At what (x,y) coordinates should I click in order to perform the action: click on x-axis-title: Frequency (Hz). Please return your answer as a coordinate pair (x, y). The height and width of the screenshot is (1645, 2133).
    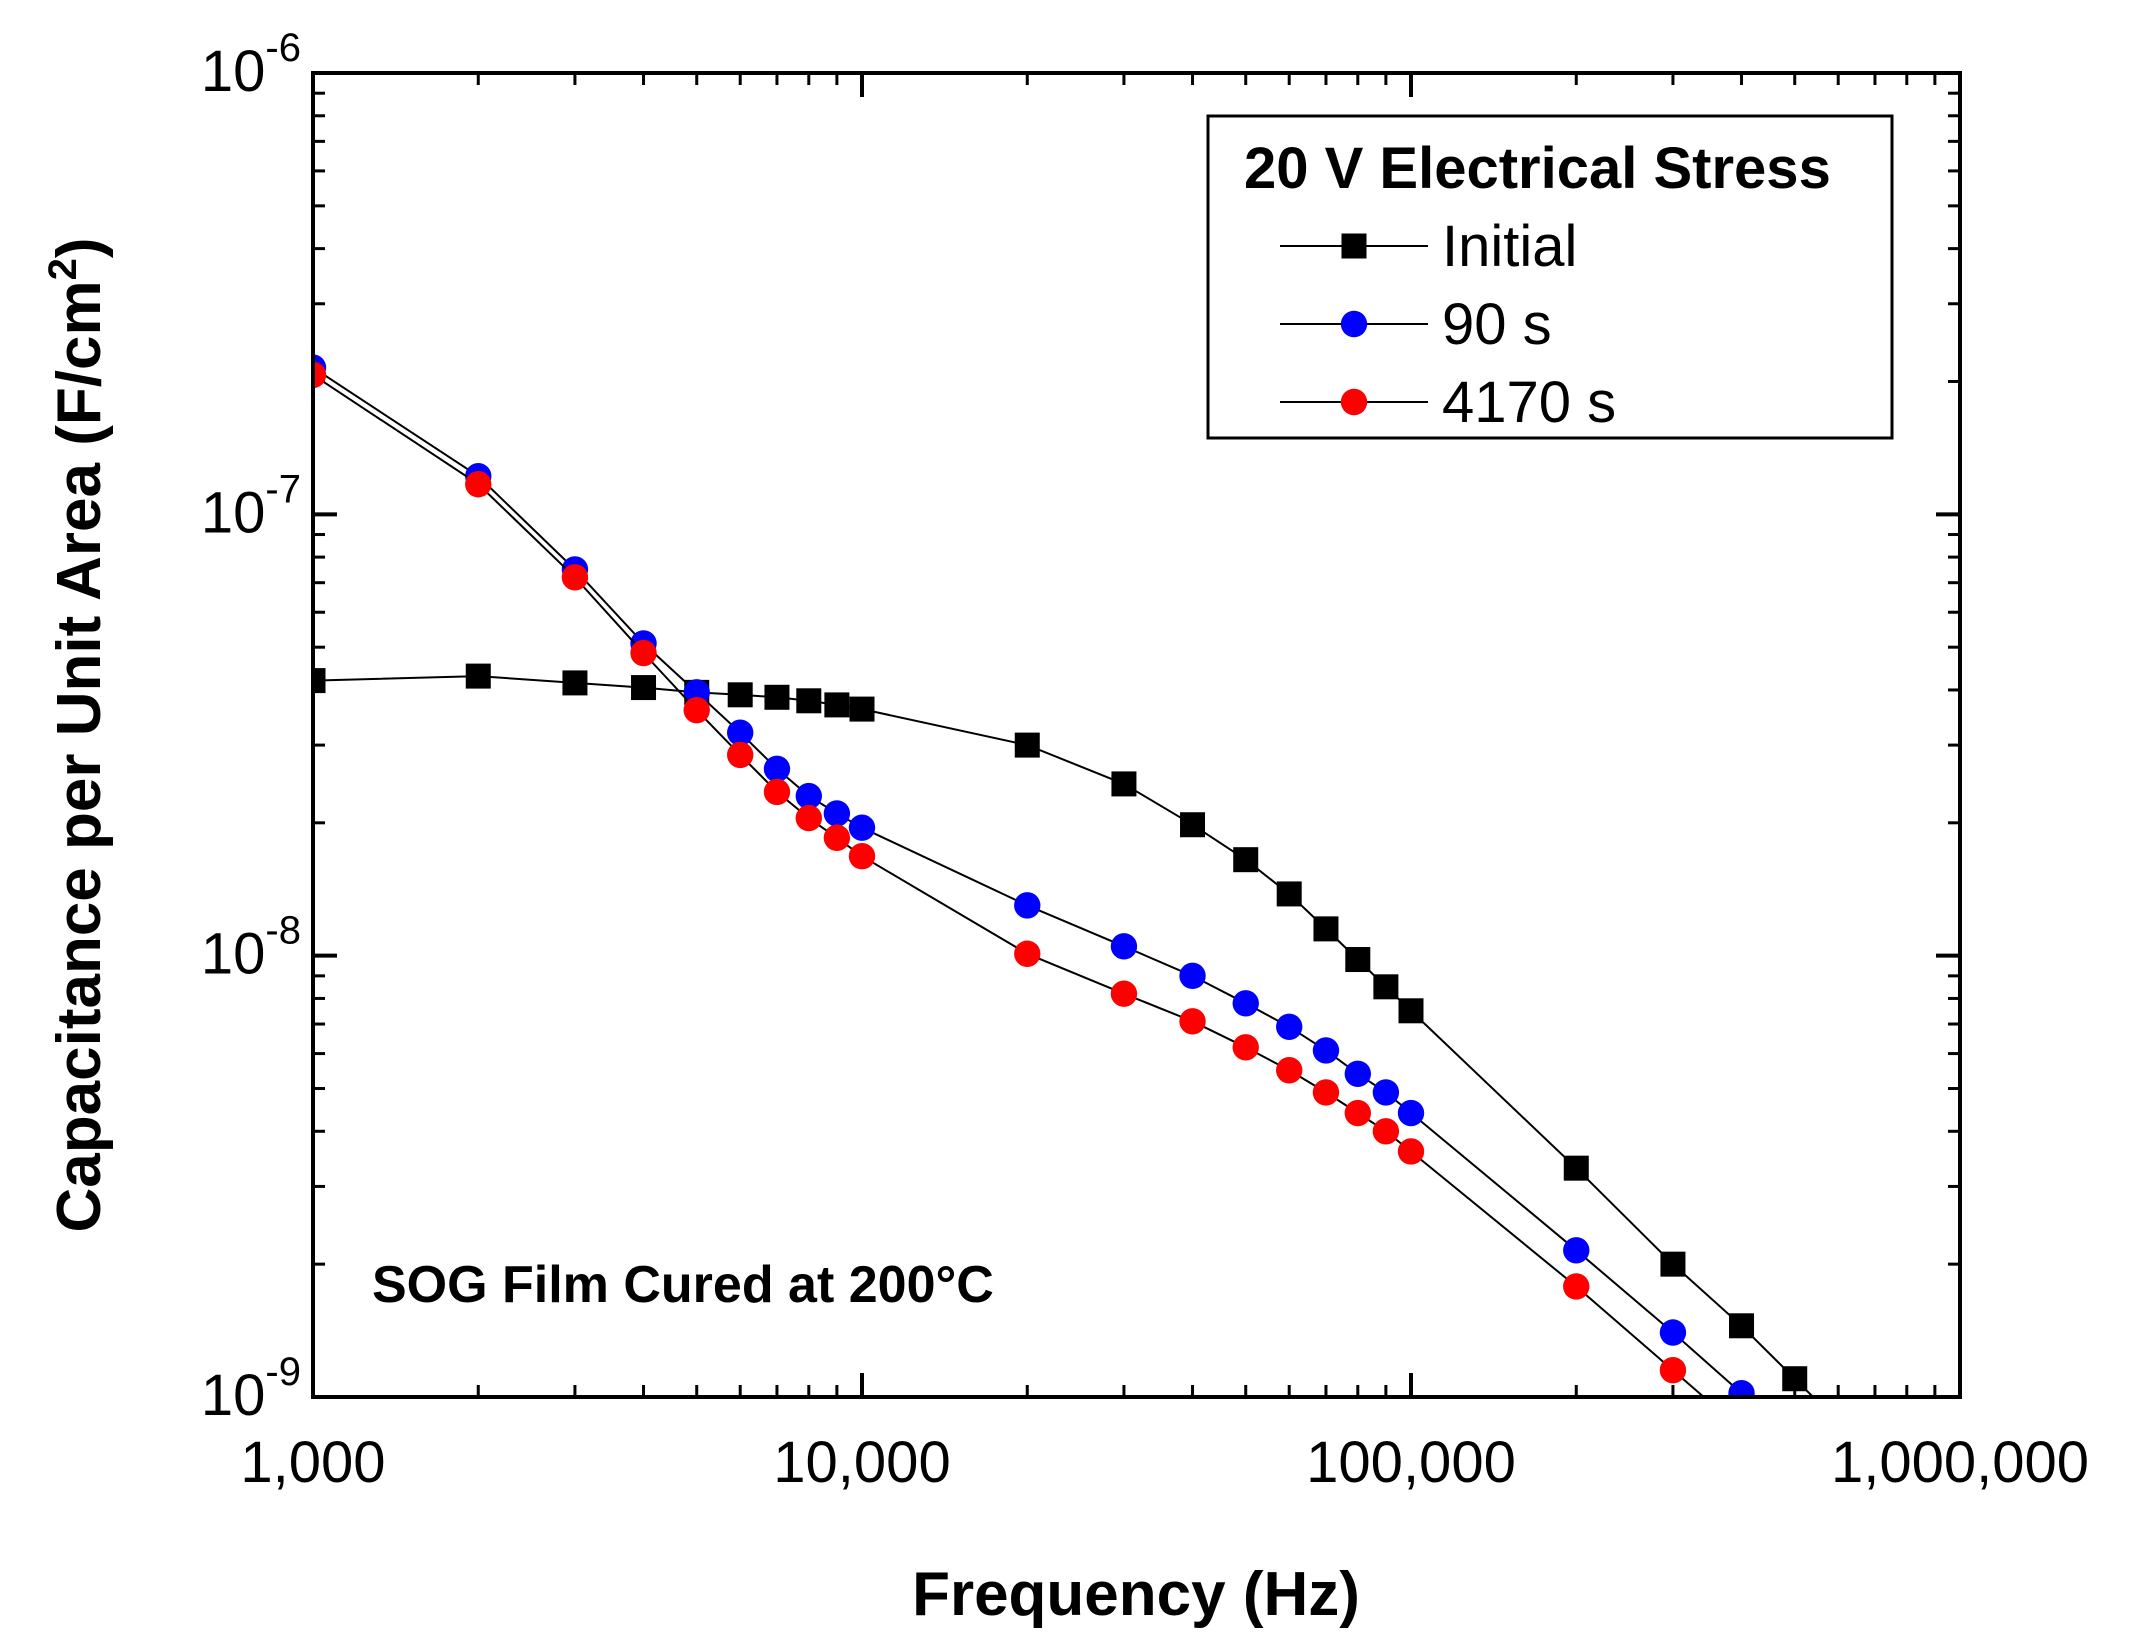
    Looking at the image, I should click on (1136, 1594).